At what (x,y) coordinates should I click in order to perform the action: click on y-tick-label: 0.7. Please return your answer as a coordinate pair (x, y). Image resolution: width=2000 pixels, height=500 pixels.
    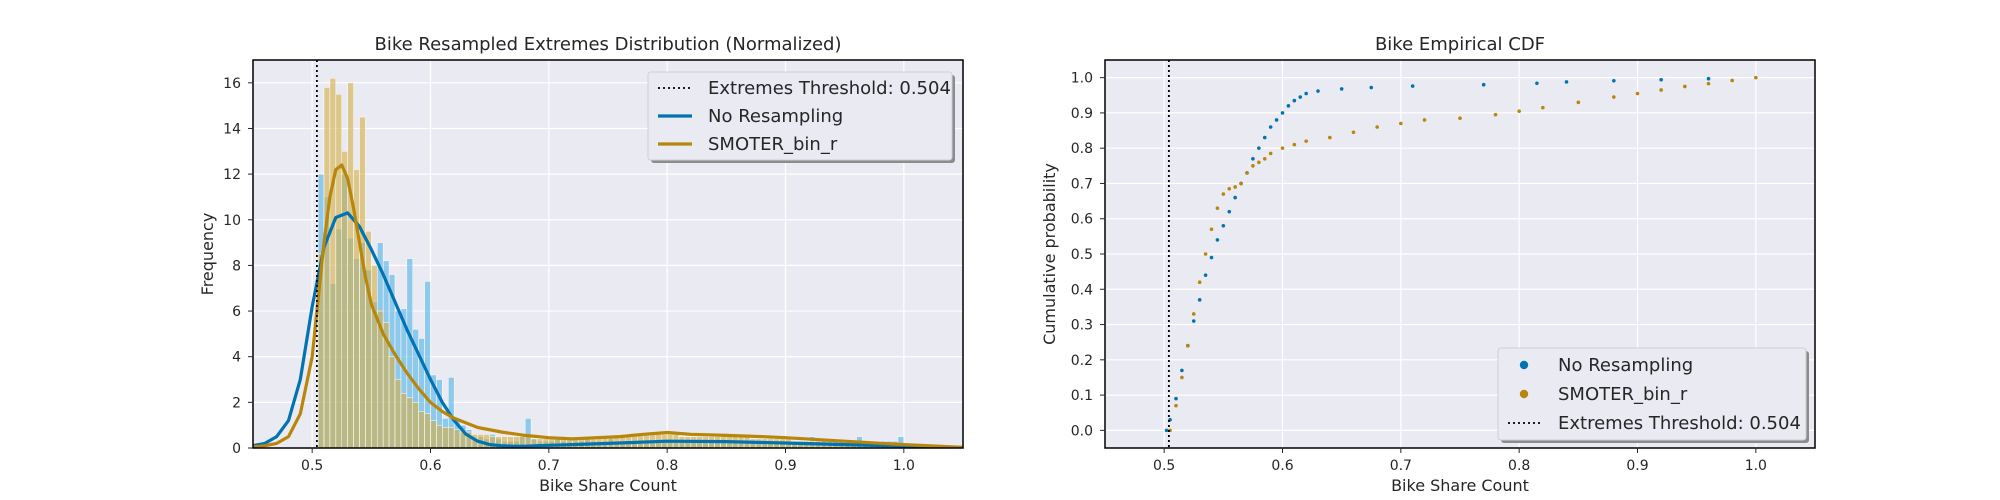
    Looking at the image, I should click on (1082, 184).